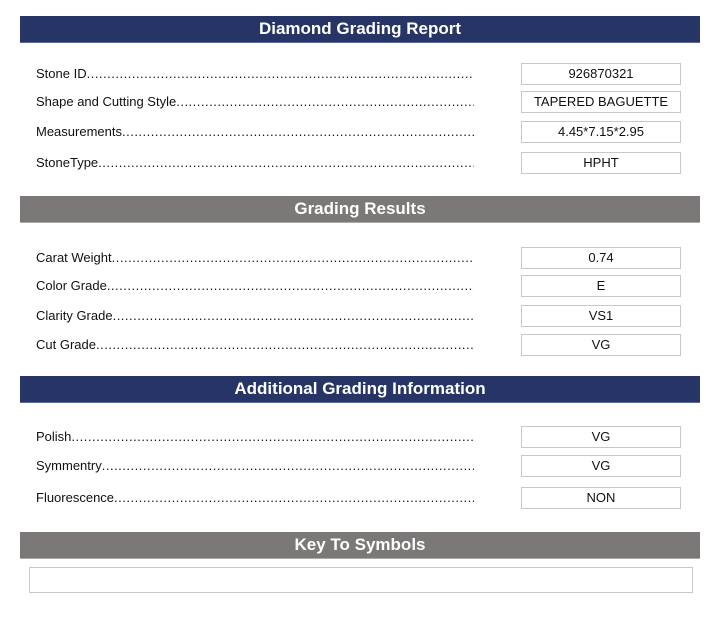 This screenshot has width=720, height=623. Describe the element at coordinates (601, 258) in the screenshot. I see `field-value: 0.74` at that location.